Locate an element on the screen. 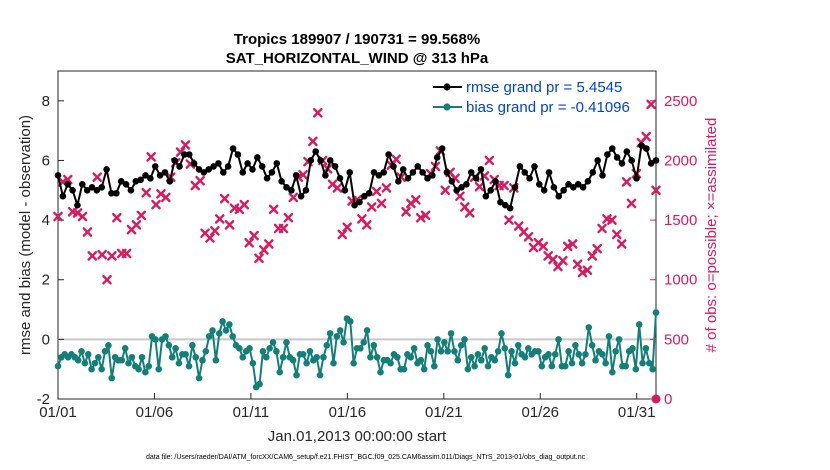  x-tick-label: 01/21 is located at coordinates (444, 412).